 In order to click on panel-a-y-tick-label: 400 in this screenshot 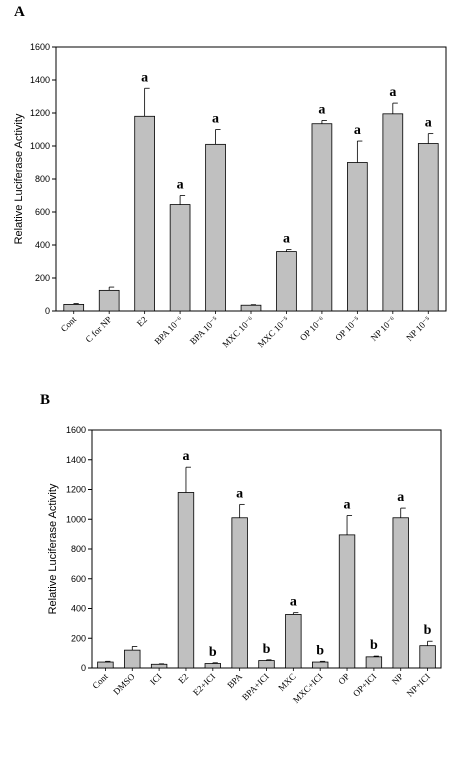, I will do `click(42, 245)`.